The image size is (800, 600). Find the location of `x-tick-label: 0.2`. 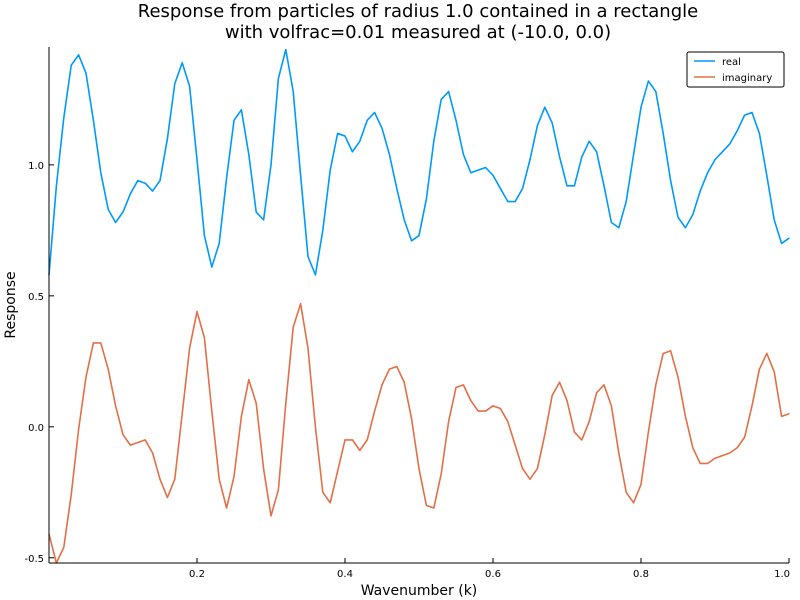

x-tick-label: 0.2 is located at coordinates (197, 574).